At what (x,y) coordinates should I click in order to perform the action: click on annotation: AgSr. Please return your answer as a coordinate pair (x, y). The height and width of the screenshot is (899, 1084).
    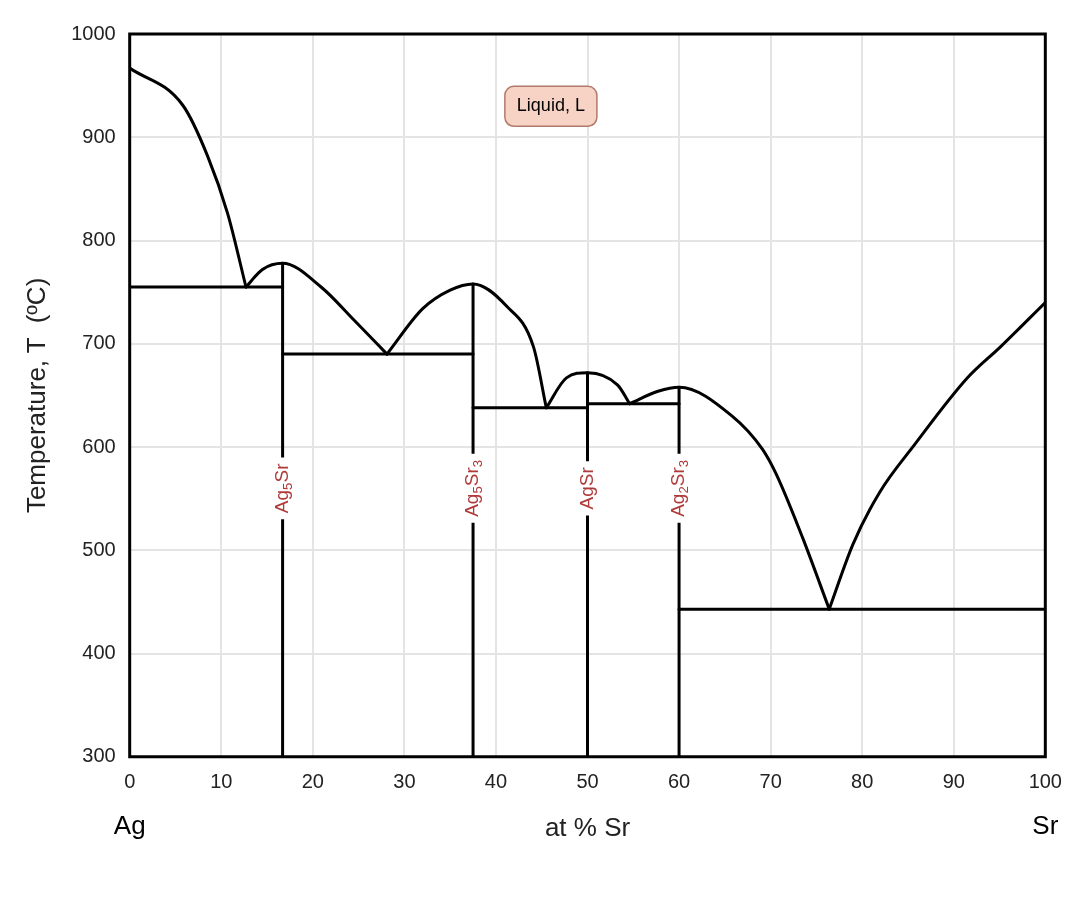
    Looking at the image, I should click on (586, 488).